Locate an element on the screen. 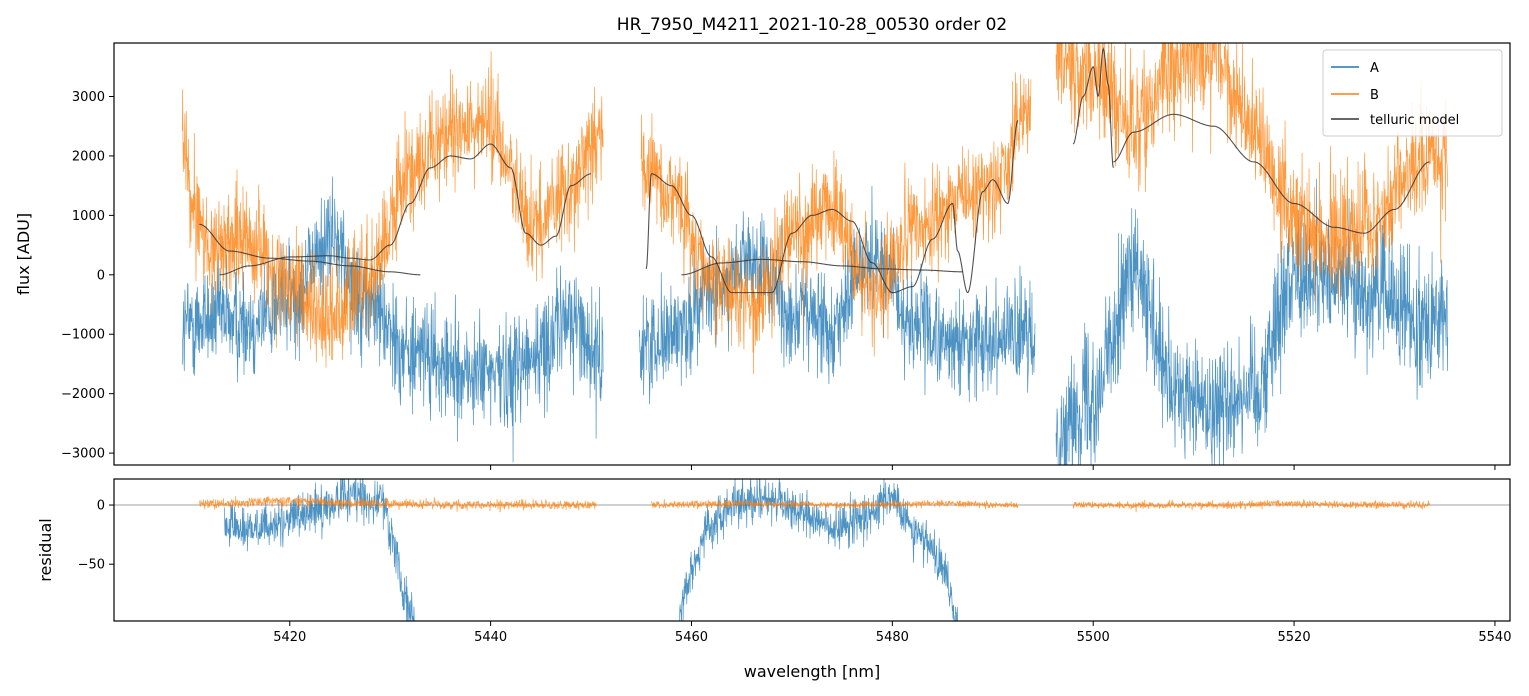 Image resolution: width=1529 pixels, height=696 pixels. legend-label-b: B is located at coordinates (1374, 95).